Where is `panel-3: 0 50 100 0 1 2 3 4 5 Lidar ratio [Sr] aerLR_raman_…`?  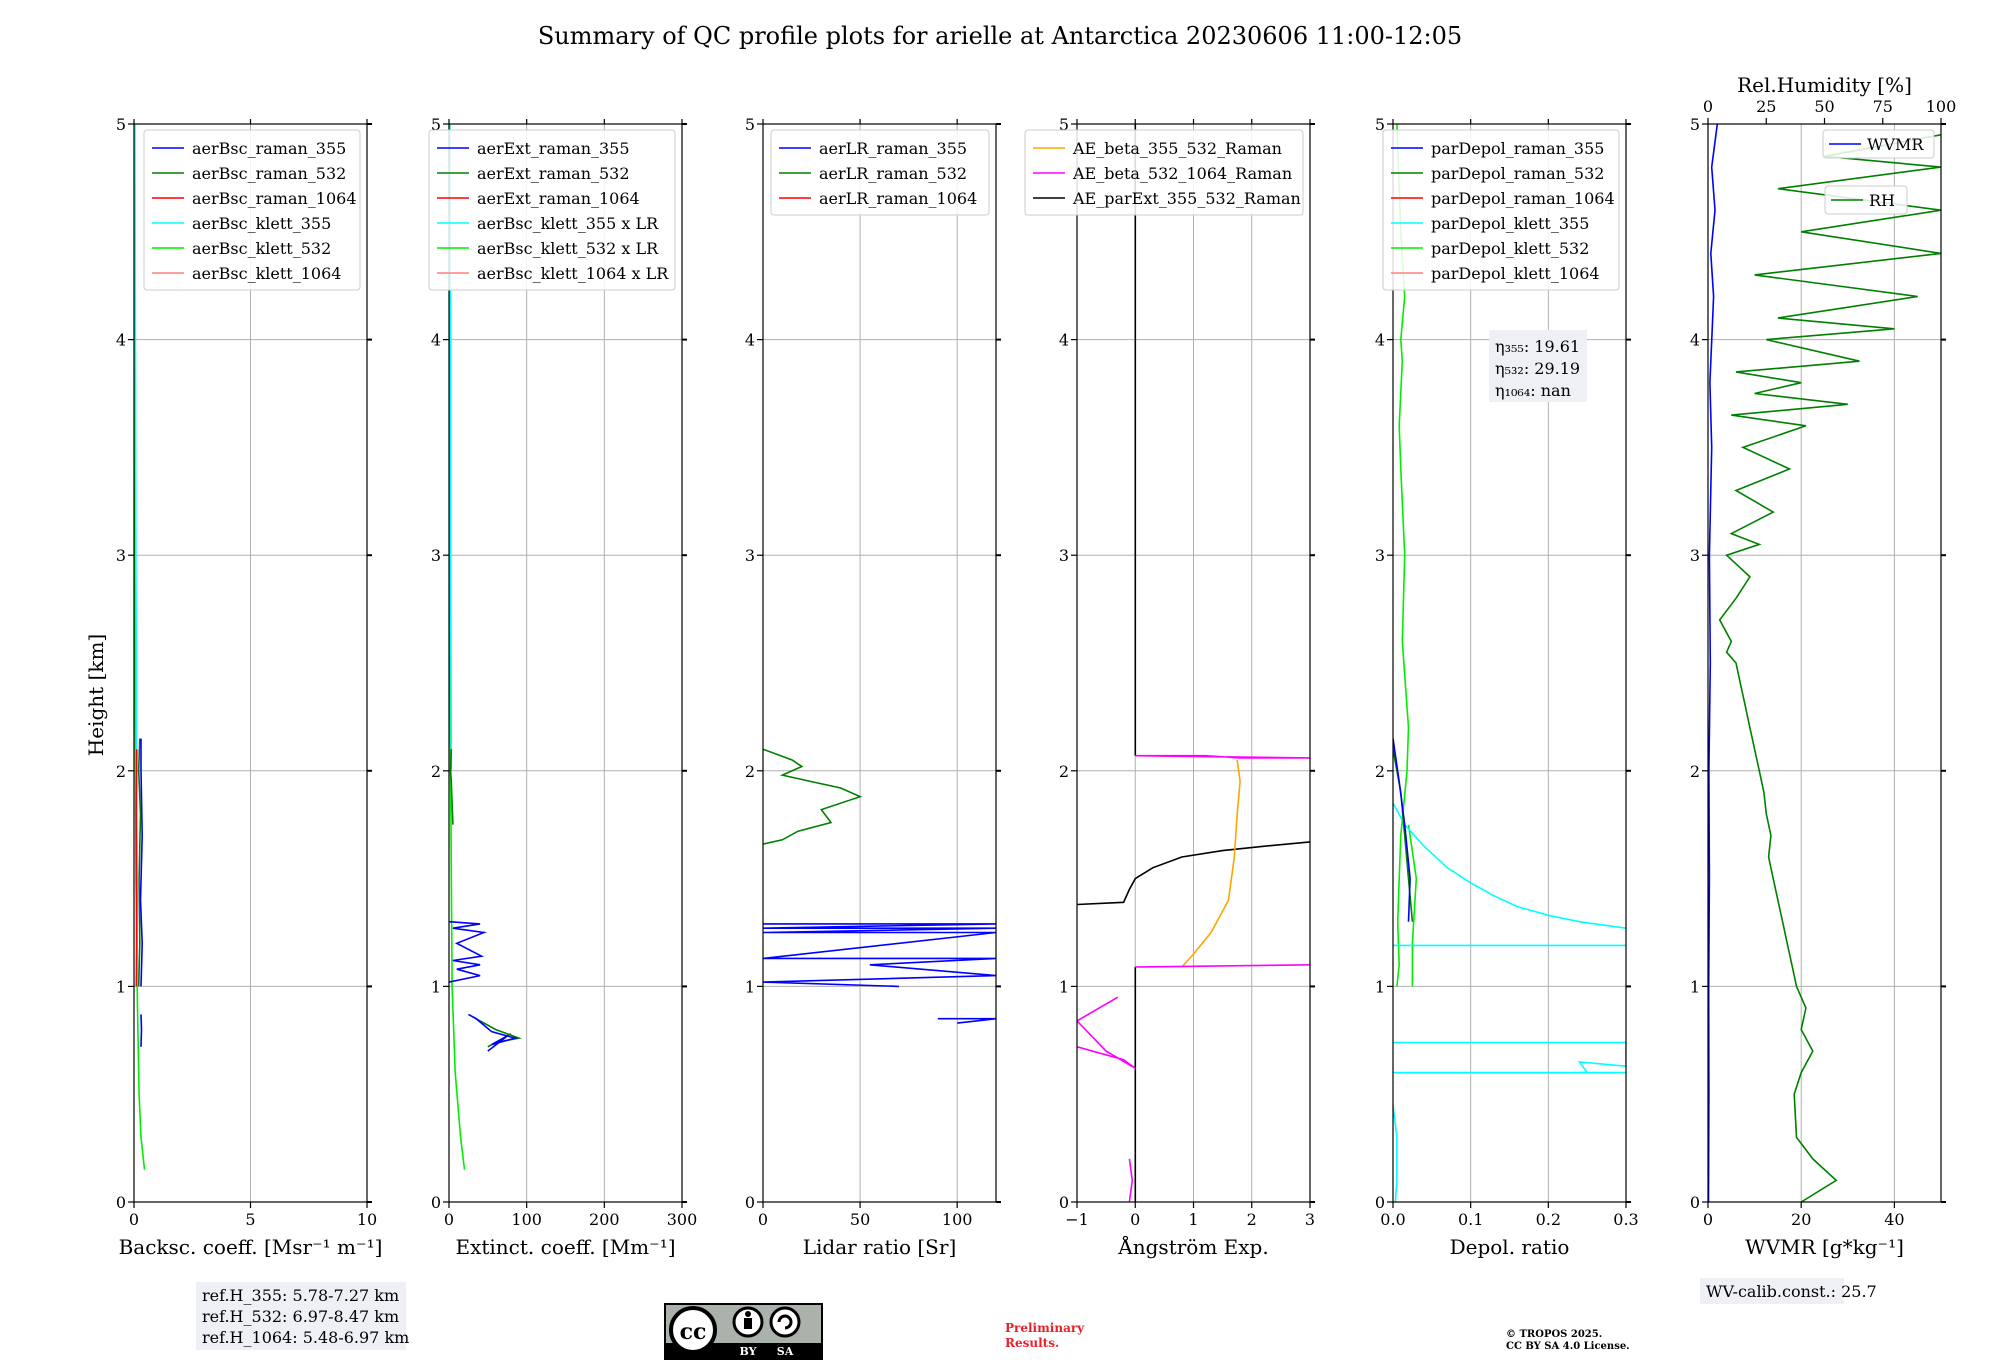
panel-3: 0 50 100 0 1 2 3 4 5 Lidar ratio [Sr] aerLR_raman_… is located at coordinates (873, 687).